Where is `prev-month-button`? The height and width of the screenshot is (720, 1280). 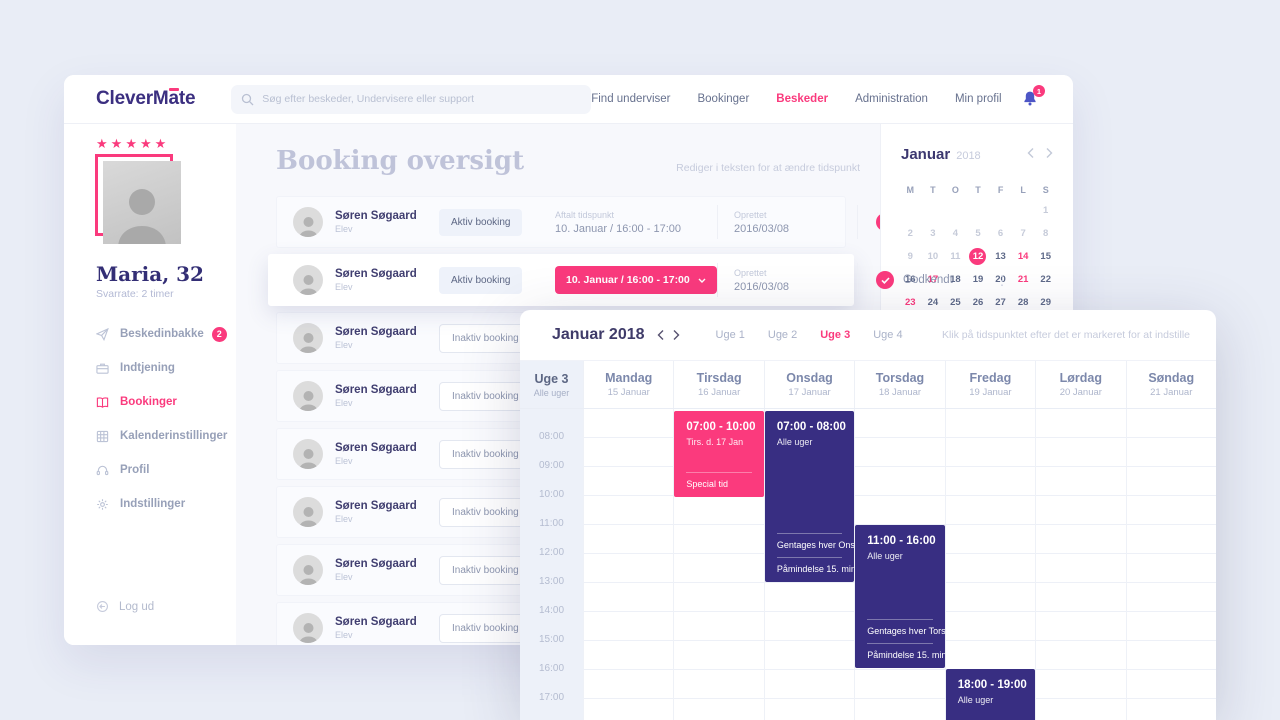 prev-month-button is located at coordinates (1031, 153).